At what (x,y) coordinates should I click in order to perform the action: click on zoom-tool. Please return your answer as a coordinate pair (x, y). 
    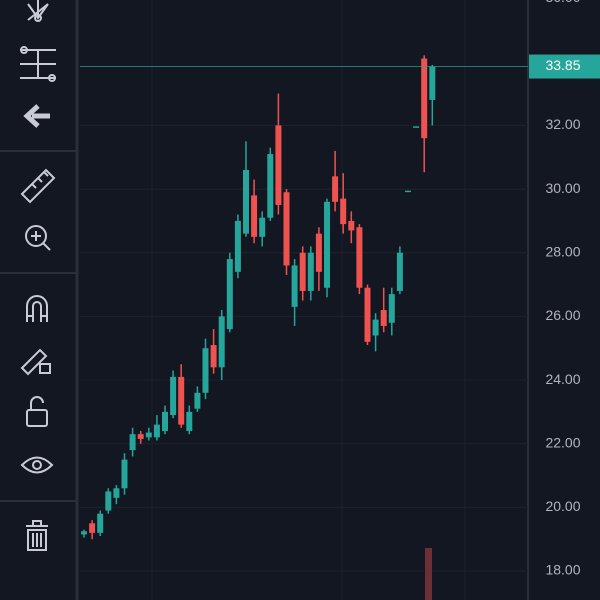
    Looking at the image, I should click on (38, 238).